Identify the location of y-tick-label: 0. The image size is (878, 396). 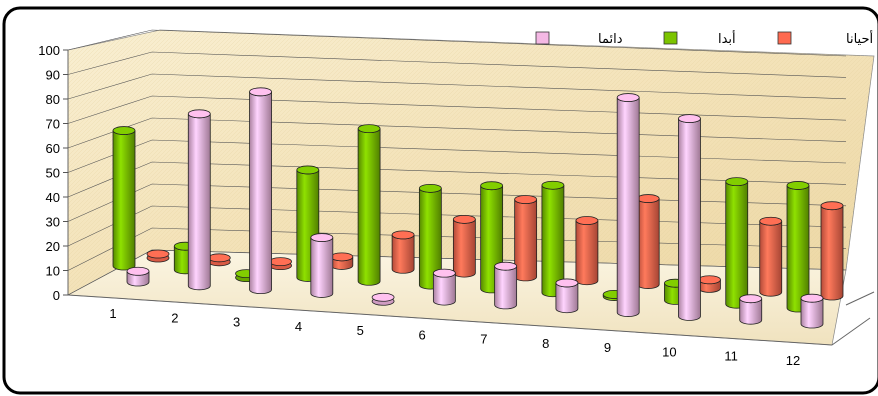
(56, 295).